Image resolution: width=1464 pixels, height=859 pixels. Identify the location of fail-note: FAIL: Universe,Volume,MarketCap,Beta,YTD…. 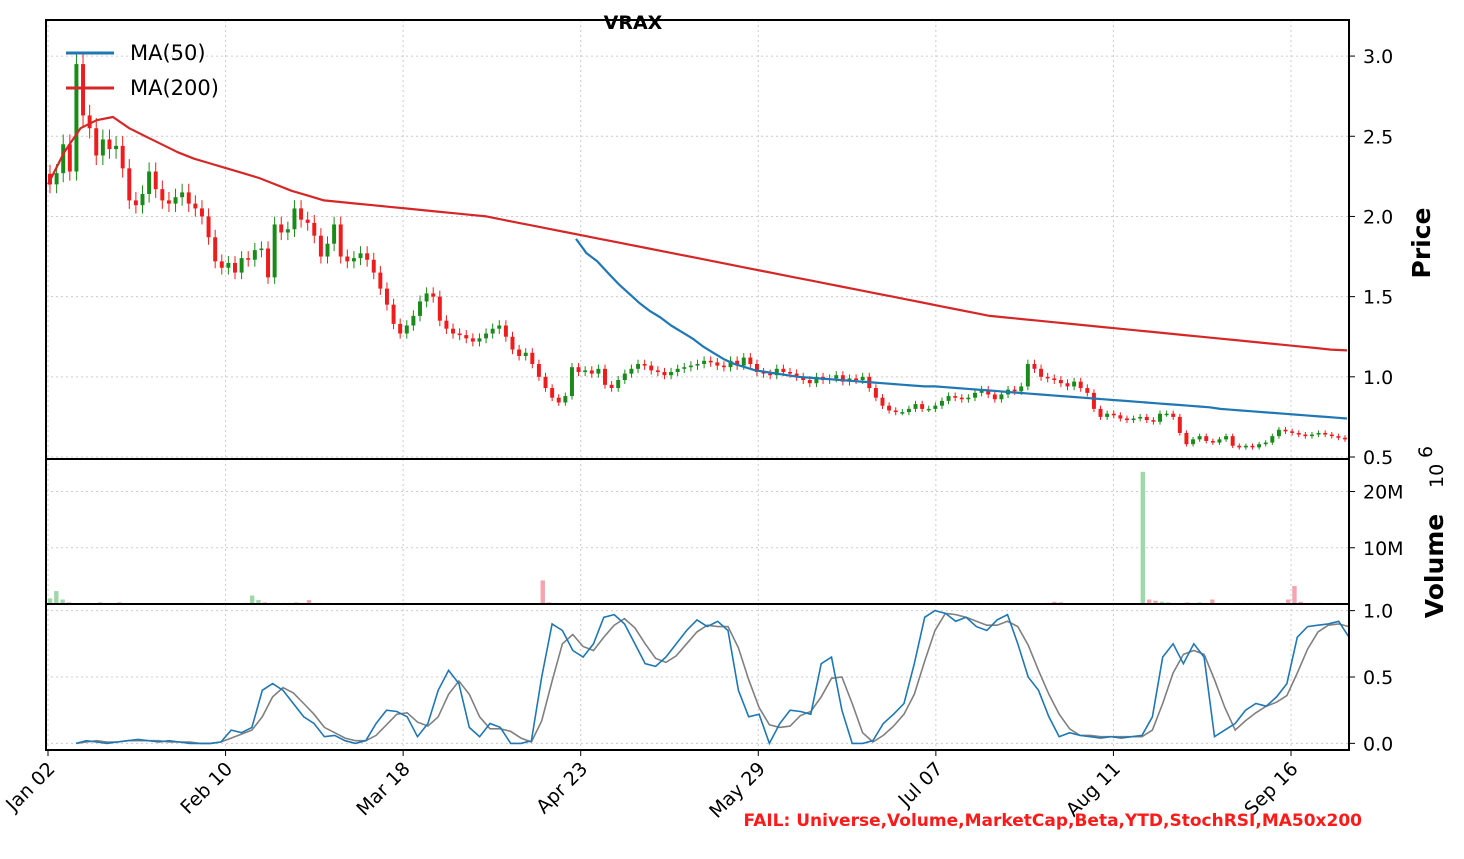
(1053, 821).